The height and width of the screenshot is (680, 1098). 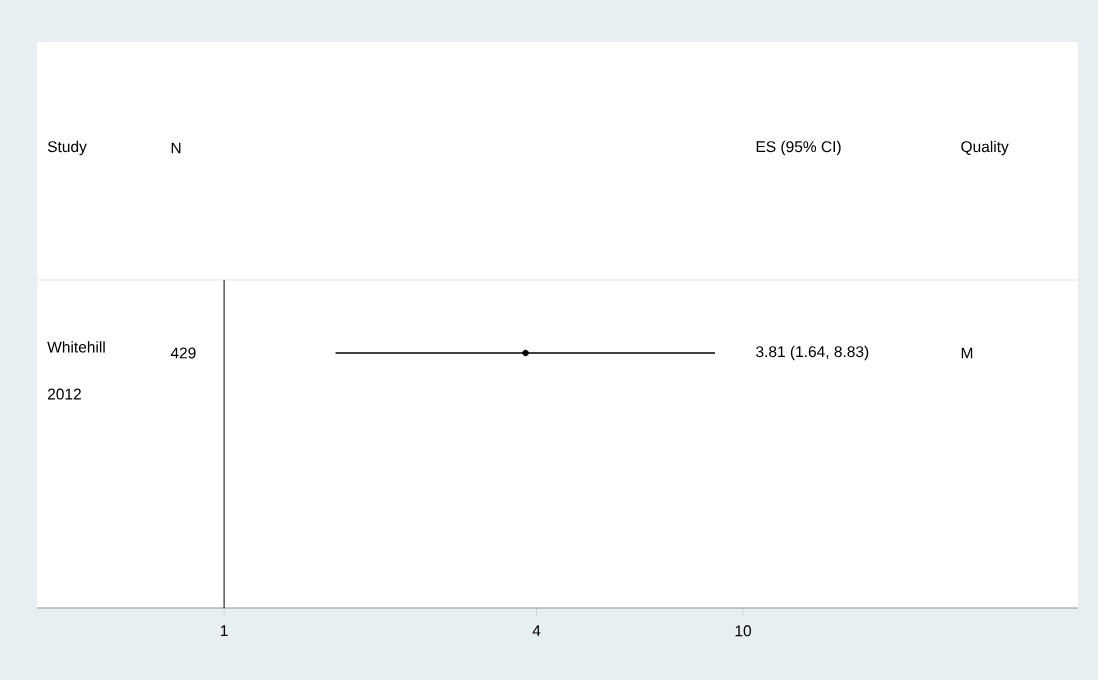 I want to click on annotation: 3.81 (1.64, 8.83), so click(x=812, y=353).